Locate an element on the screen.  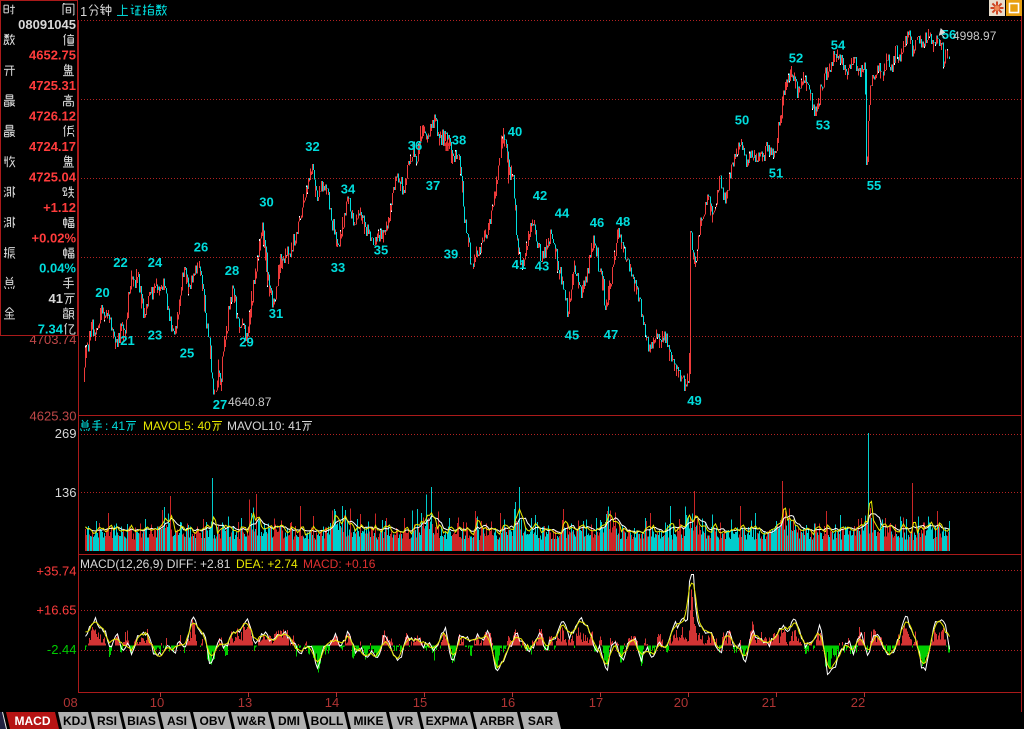
svg-text: ARBR is located at coordinates (497, 721).